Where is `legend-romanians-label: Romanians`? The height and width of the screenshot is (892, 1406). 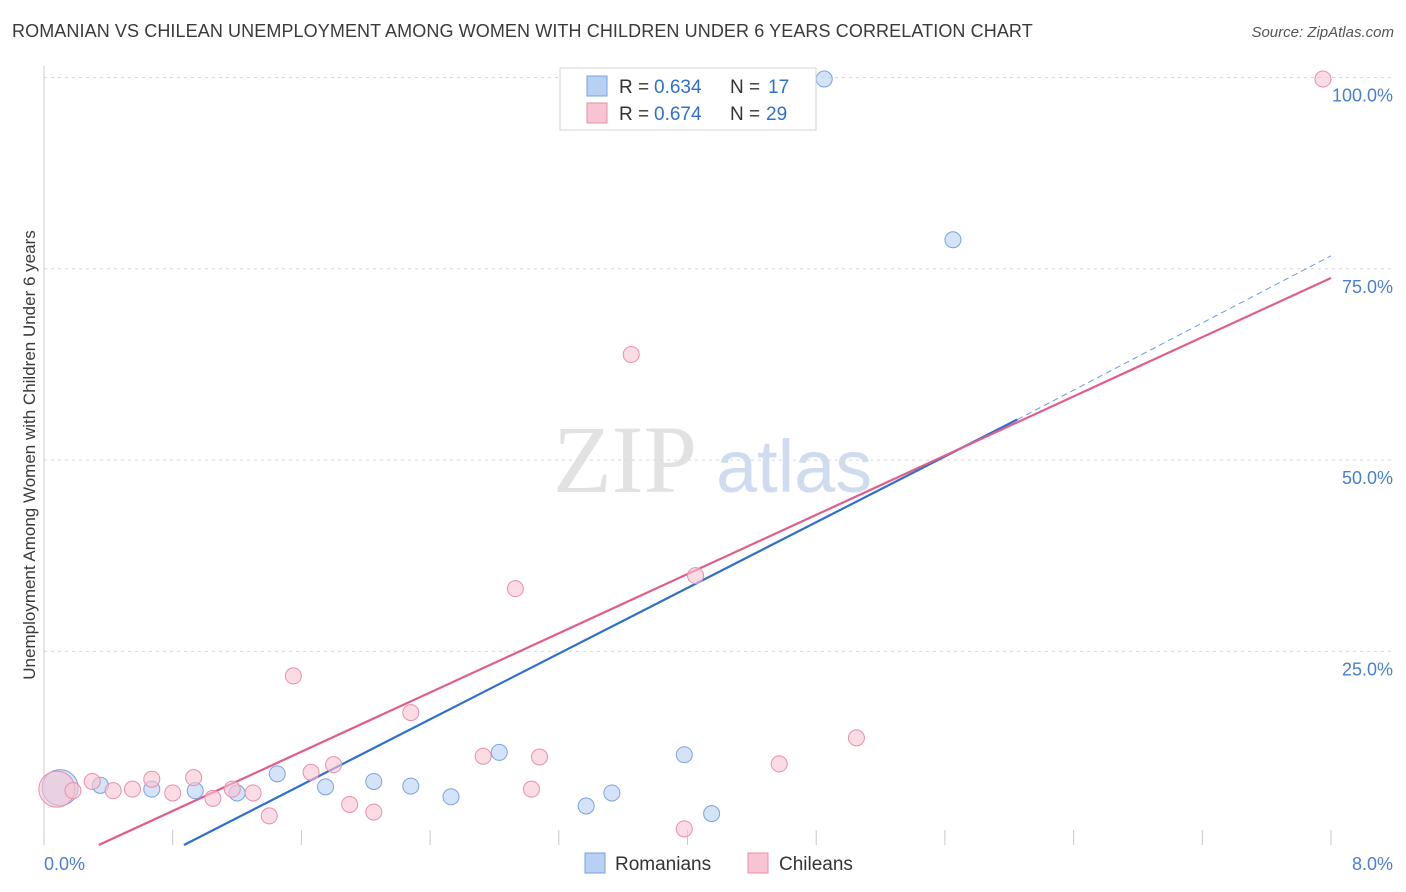 legend-romanians-label: Romanians is located at coordinates (663, 864).